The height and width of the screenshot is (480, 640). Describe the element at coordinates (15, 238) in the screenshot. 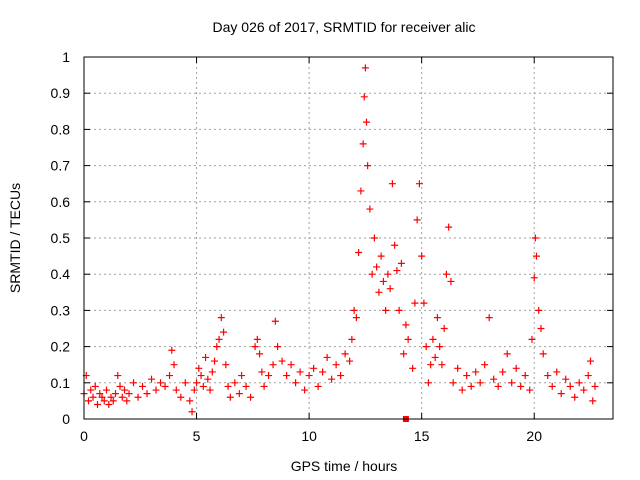

I see `y-axis-label: SRMTID / TECUs` at that location.